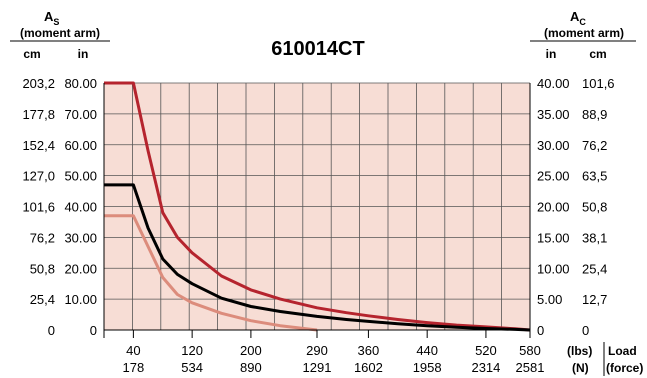 Image resolution: width=647 pixels, height=378 pixels. Describe the element at coordinates (251, 367) in the screenshot. I see `x-tick-label-n: 890` at that location.